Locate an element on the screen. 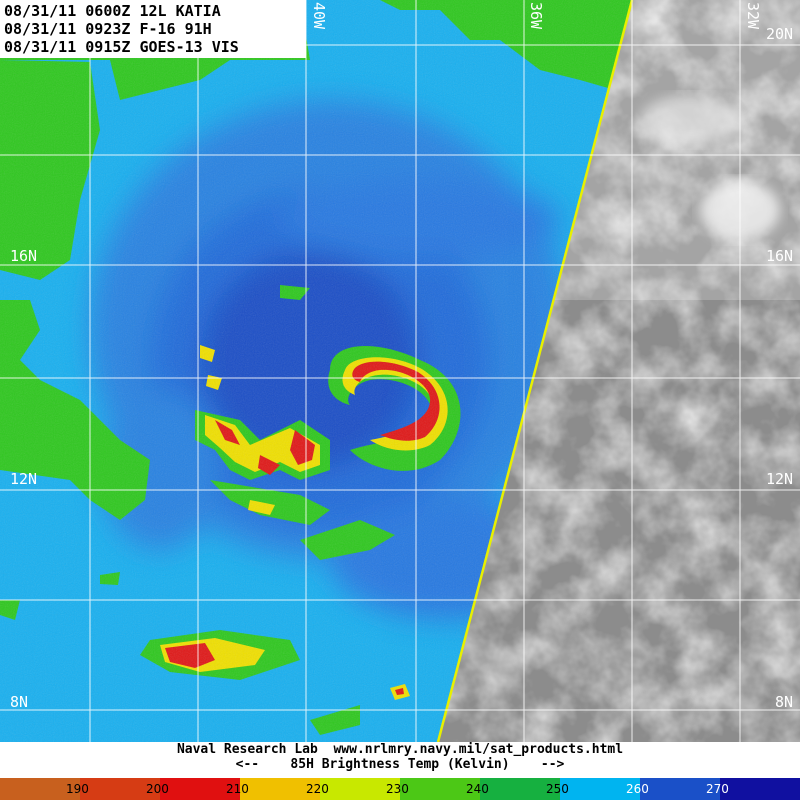  colorbar-segment is located at coordinates (40, 789).